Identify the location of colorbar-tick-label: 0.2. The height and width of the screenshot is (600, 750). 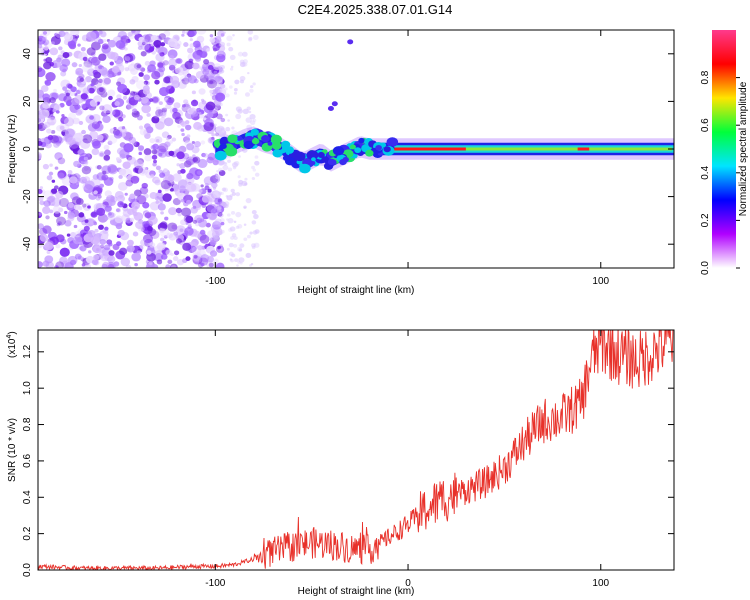
(705, 220).